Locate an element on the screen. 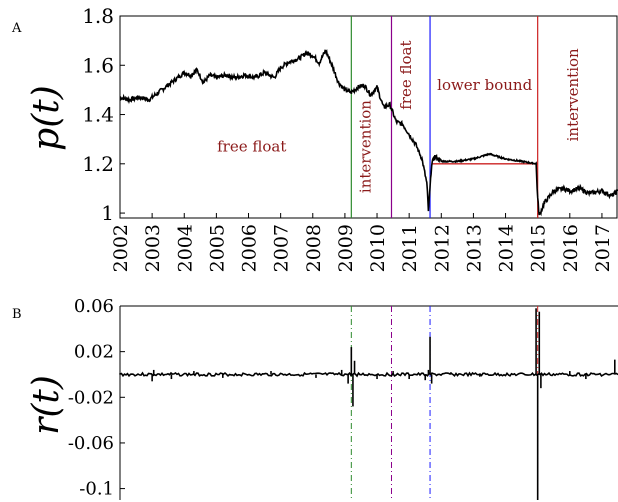 The width and height of the screenshot is (618, 502). region-label-1: intervention is located at coordinates (366, 146).